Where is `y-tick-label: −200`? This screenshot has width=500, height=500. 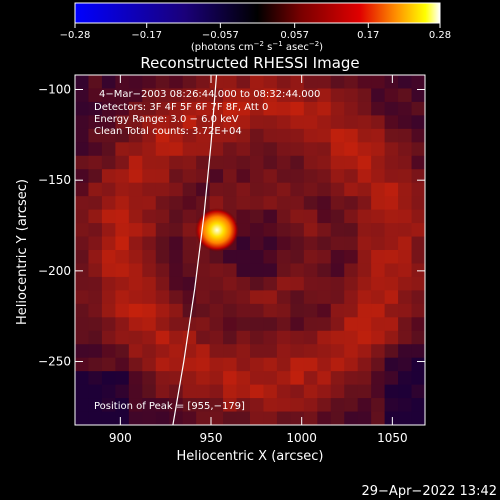 y-tick-label: −200 is located at coordinates (54, 271).